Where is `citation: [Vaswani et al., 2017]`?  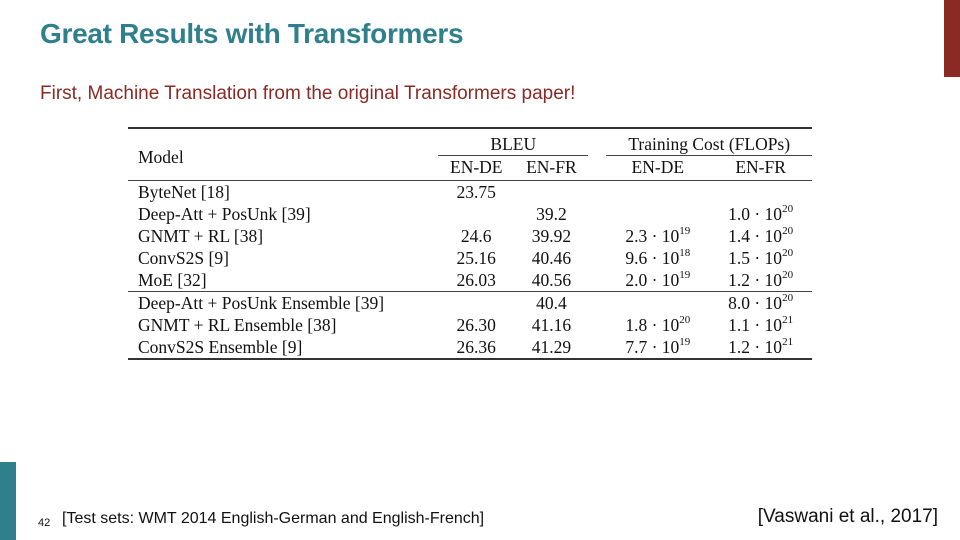
citation: [Vaswani et al., 2017] is located at coordinates (847, 516).